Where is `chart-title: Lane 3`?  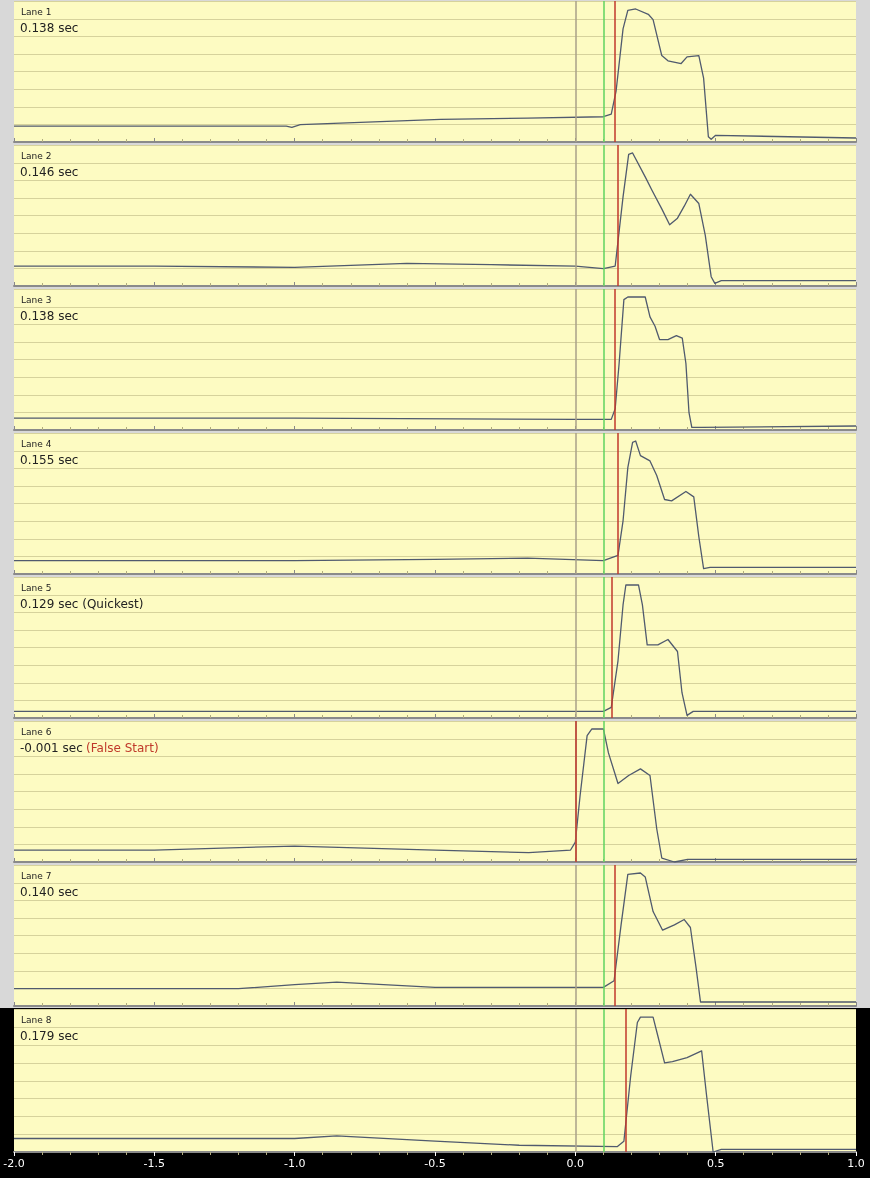 chart-title: Lane 3 is located at coordinates (36, 299).